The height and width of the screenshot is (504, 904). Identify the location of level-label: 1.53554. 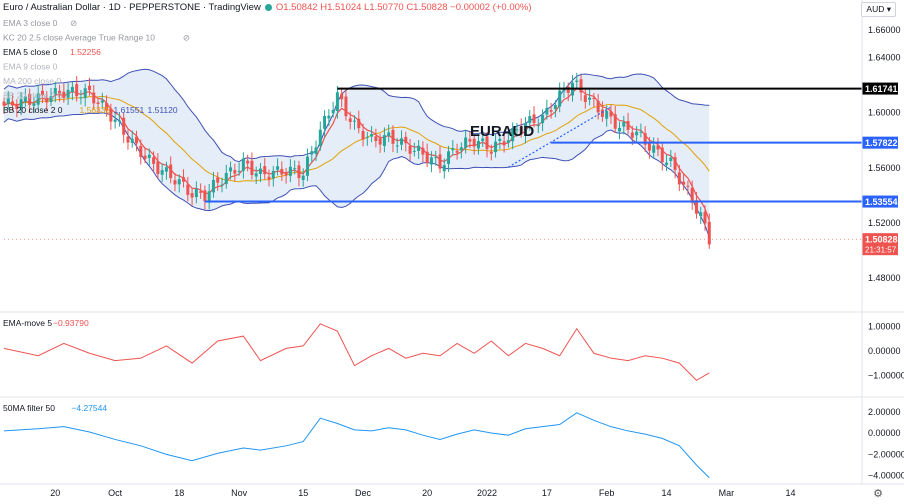
(881, 202).